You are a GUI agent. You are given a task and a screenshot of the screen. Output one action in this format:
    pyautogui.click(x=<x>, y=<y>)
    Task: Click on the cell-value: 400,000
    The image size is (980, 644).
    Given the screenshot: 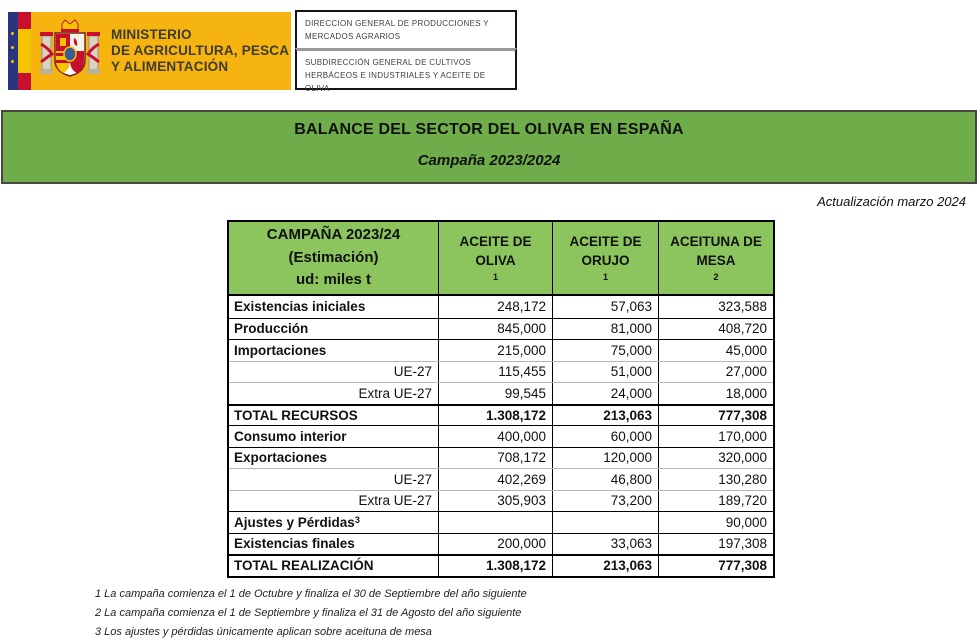 What is the action you would take?
    pyautogui.click(x=495, y=436)
    